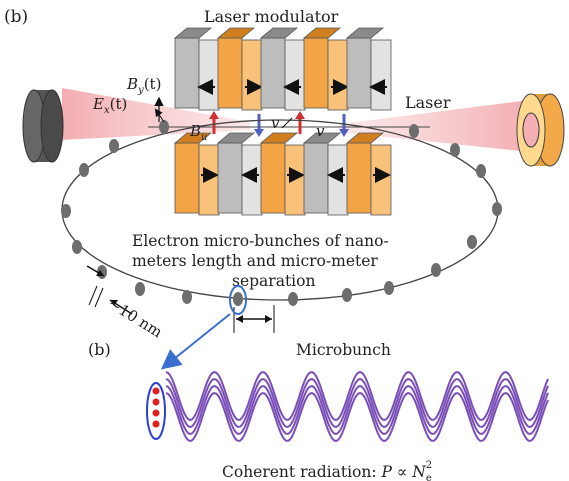  What do you see at coordinates (271, 16) in the screenshot?
I see `title-laser-modulator: Laser modulator` at bounding box center [271, 16].